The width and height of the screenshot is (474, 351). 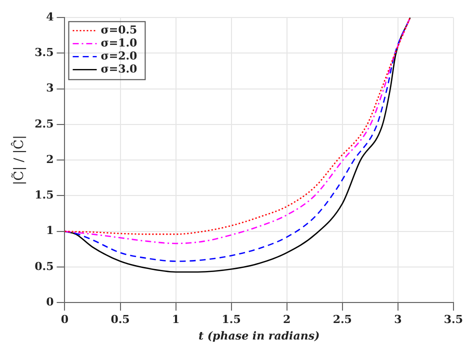 What do you see at coordinates (259, 335) in the screenshot?
I see `x-axis-title: t (phase in radians)` at bounding box center [259, 335].